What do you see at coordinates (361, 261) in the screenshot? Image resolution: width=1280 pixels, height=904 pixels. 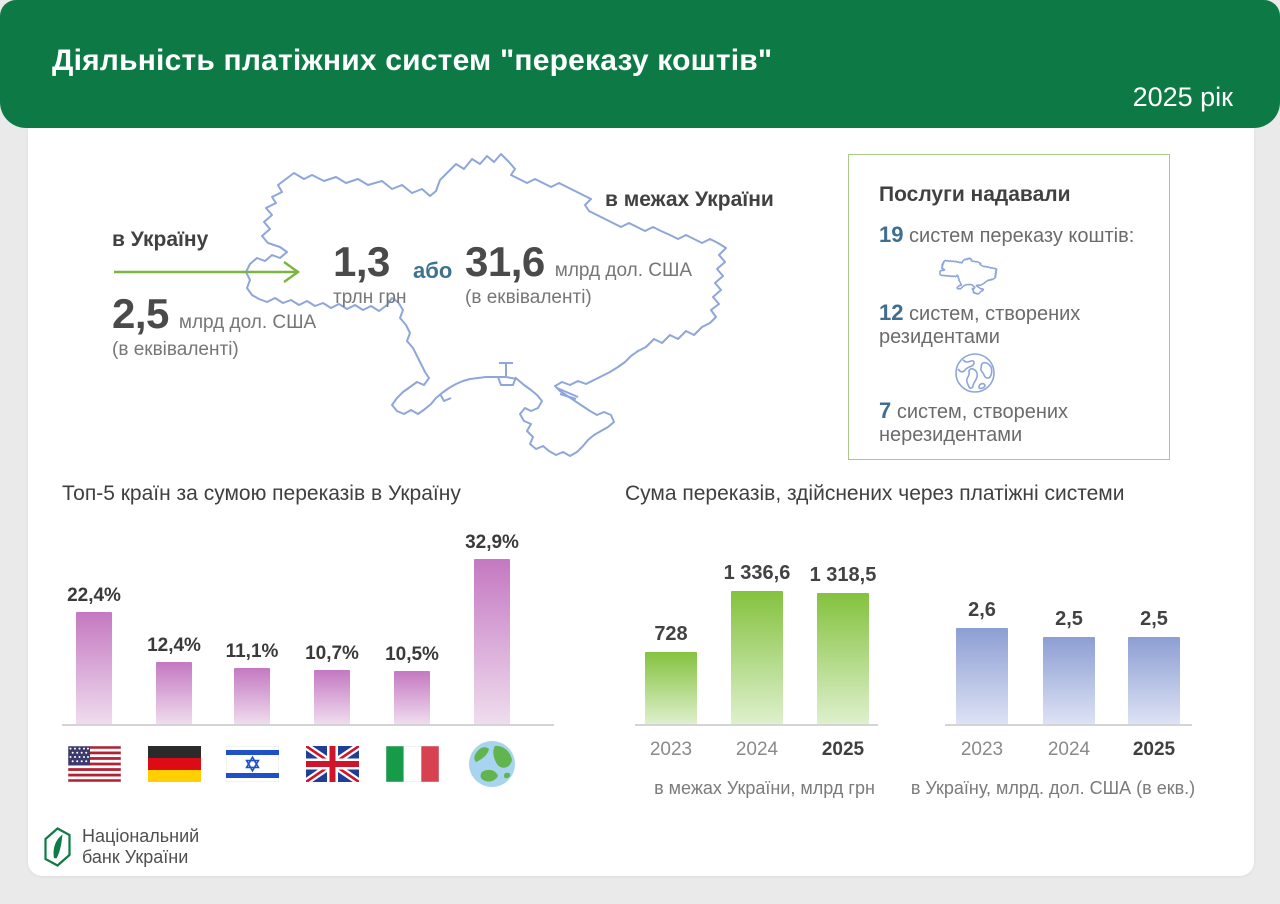 I see `domestic-uah-value: 1,3` at bounding box center [361, 261].